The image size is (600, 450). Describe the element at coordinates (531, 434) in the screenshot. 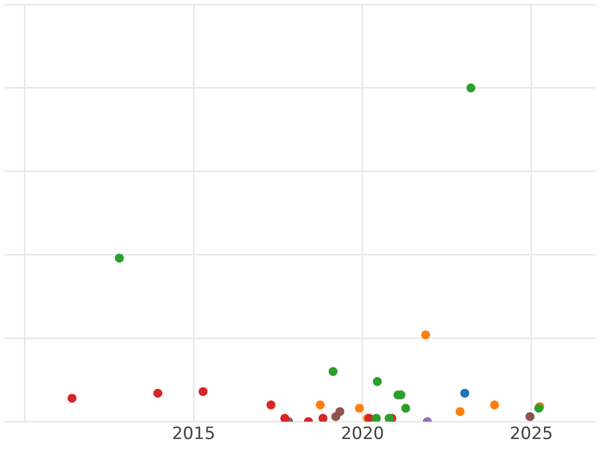

I see `x-tick-label: 2025` at that location.